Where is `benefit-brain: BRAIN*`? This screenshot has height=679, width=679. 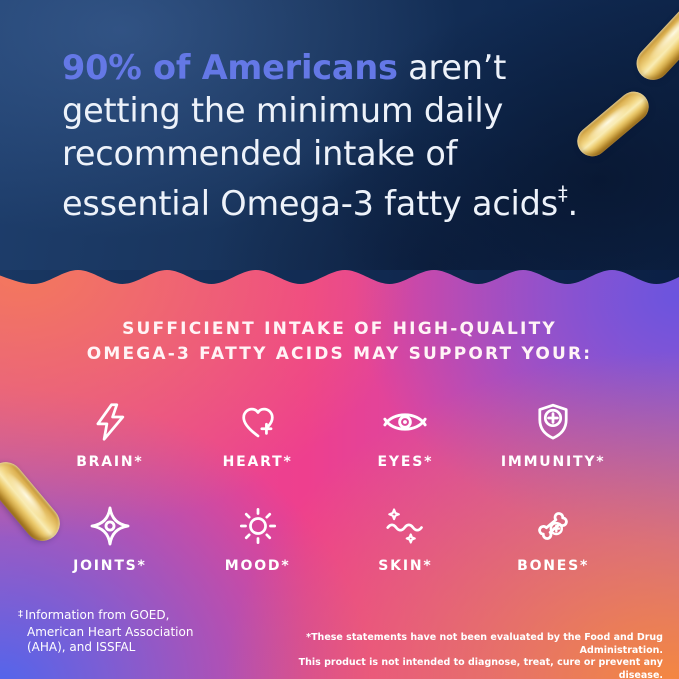 benefit-brain: BRAIN* is located at coordinates (110, 434).